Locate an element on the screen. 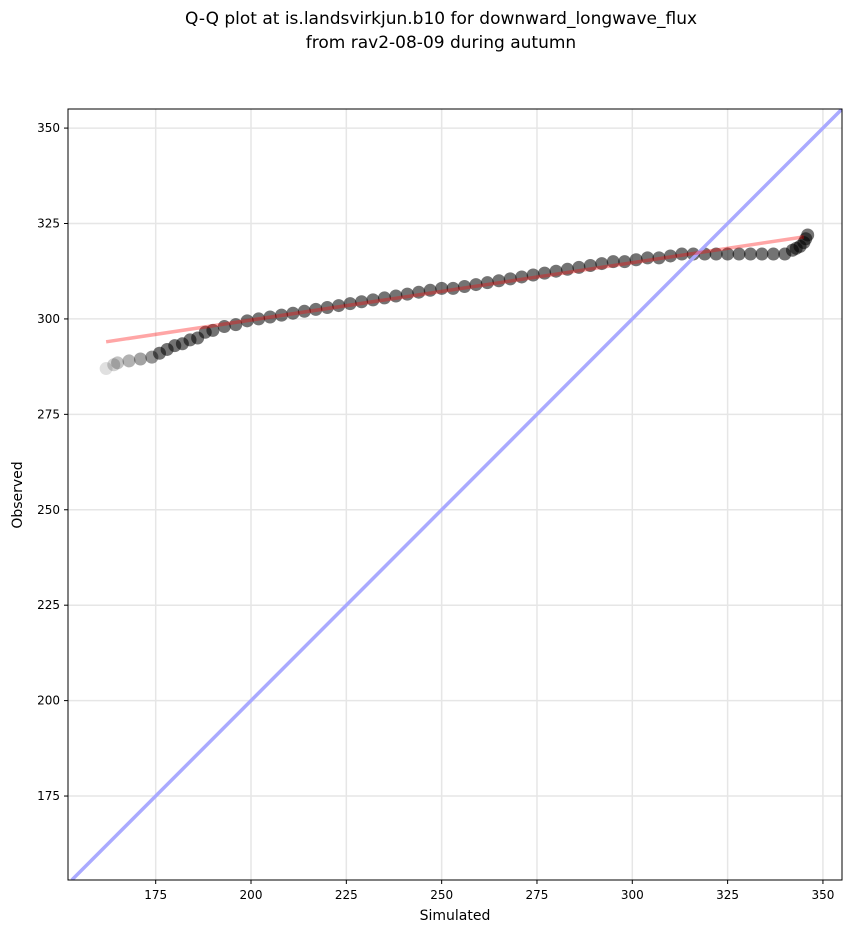 This screenshot has width=851, height=934. y-axis-label: Observed is located at coordinates (18, 494).